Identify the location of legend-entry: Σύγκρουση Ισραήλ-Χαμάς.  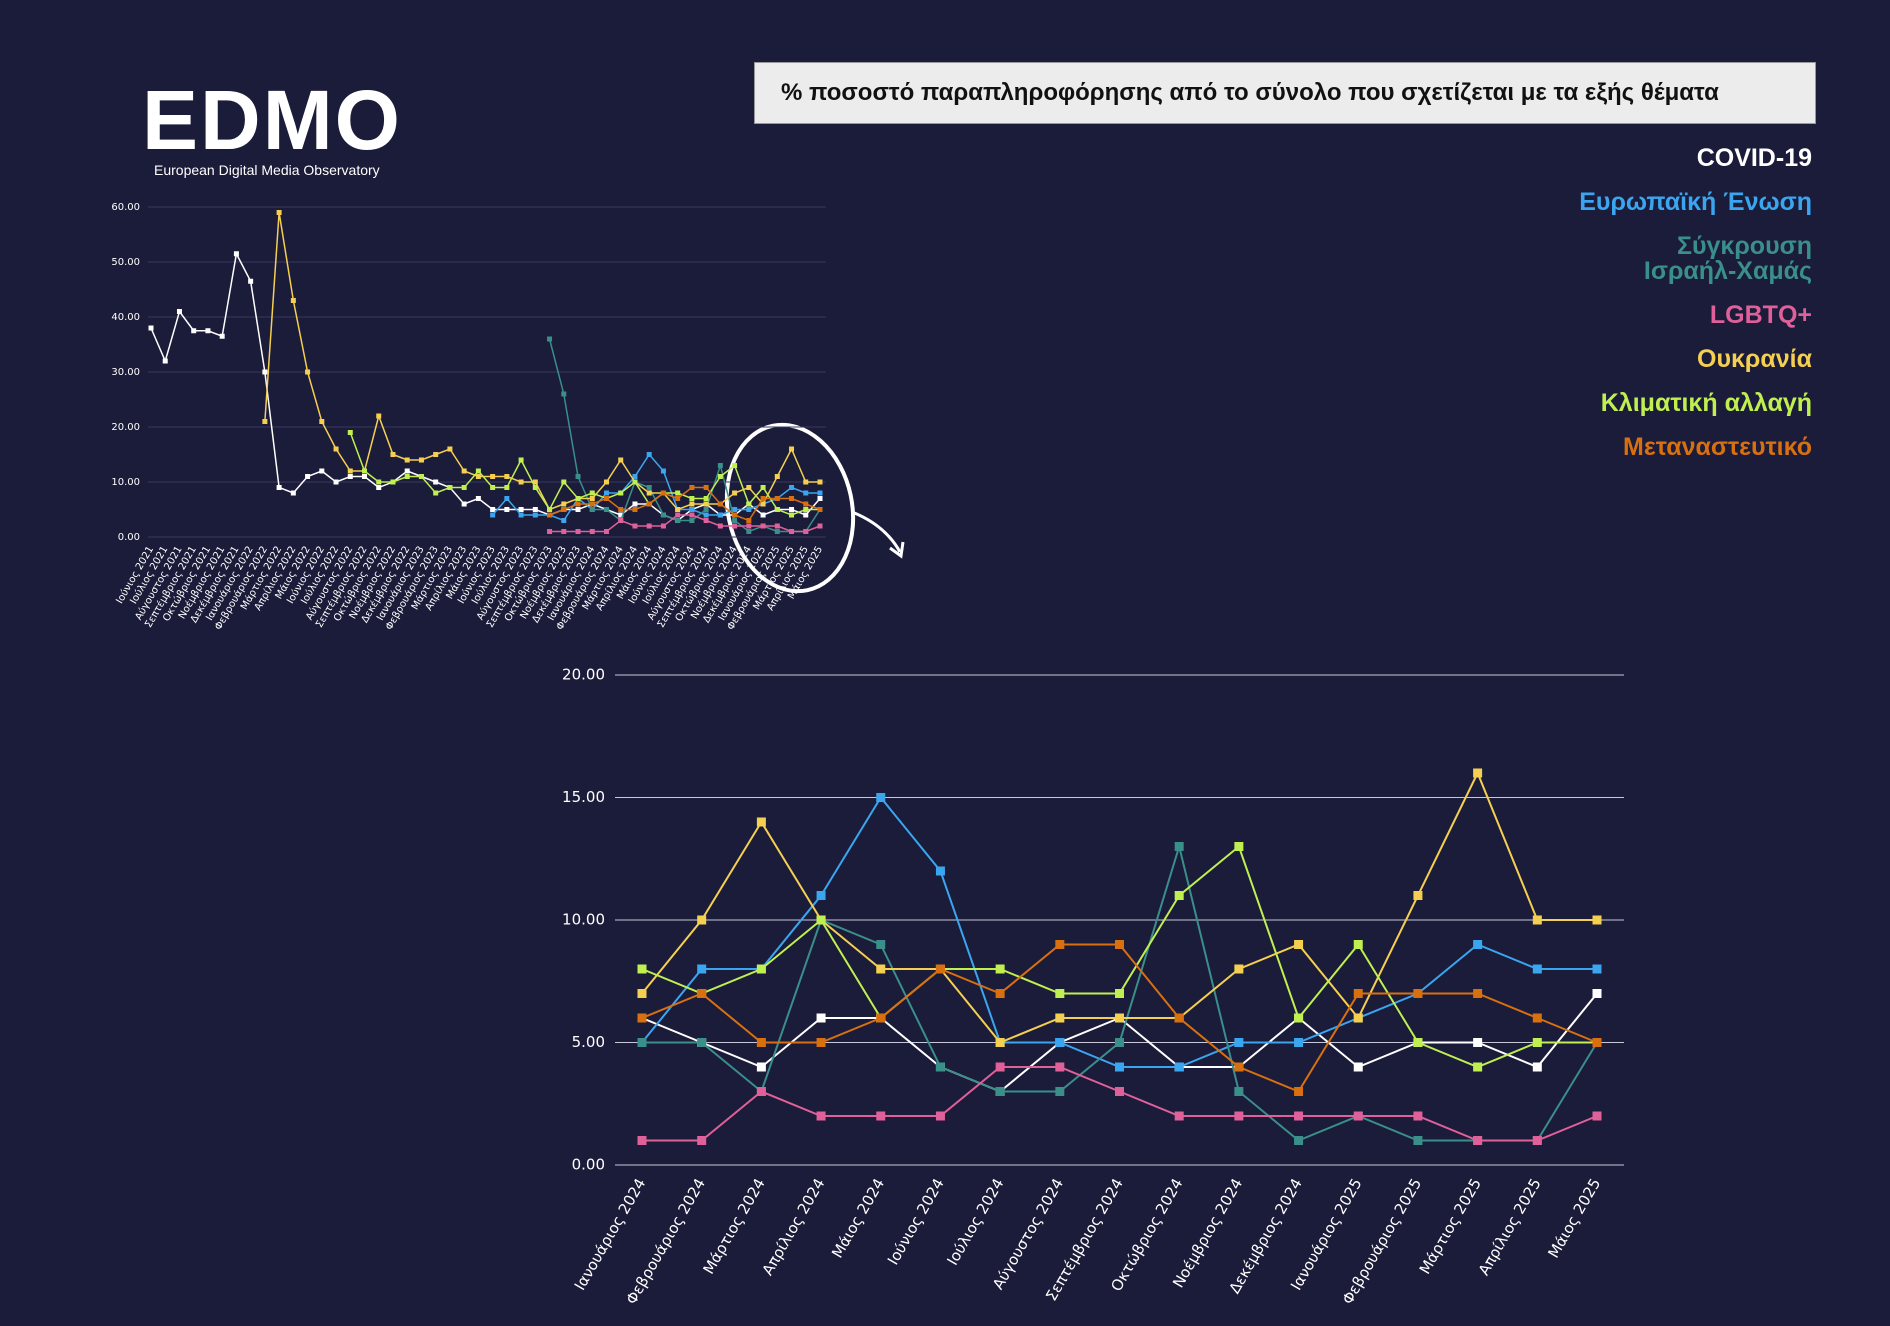
(1727, 258).